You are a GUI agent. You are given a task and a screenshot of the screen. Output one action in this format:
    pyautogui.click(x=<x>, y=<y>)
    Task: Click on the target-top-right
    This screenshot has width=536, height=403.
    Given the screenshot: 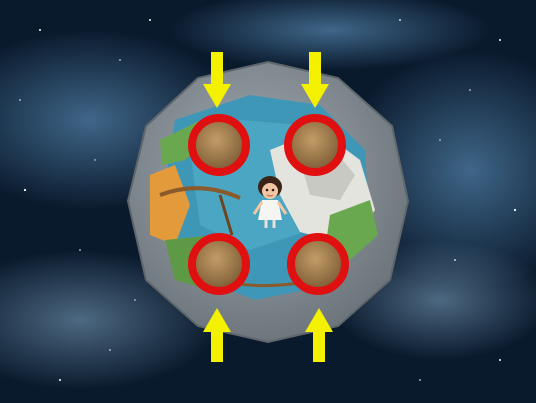 What is the action you would take?
    pyautogui.click(x=315, y=145)
    